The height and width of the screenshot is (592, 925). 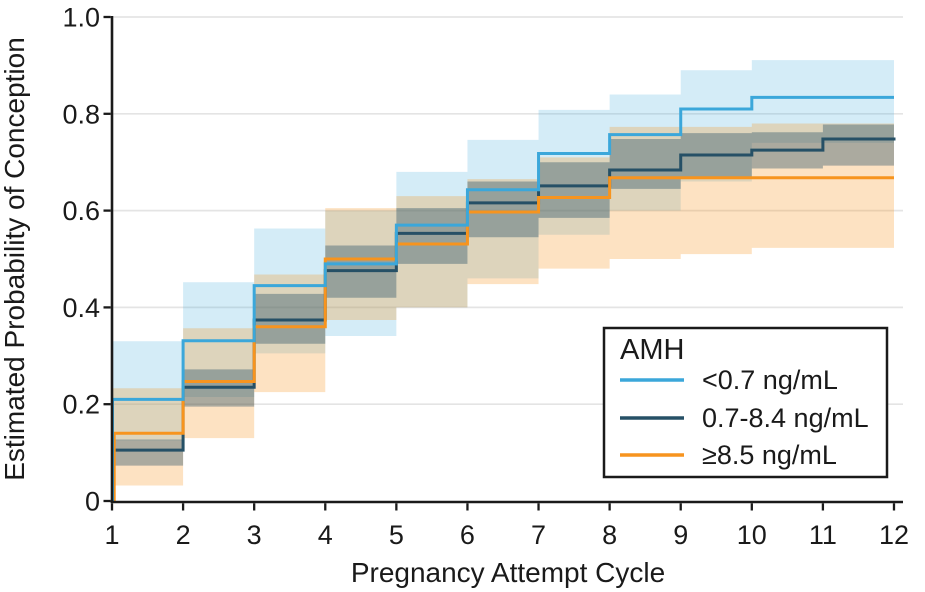 I want to click on x-tick-label: 10, so click(x=752, y=535).